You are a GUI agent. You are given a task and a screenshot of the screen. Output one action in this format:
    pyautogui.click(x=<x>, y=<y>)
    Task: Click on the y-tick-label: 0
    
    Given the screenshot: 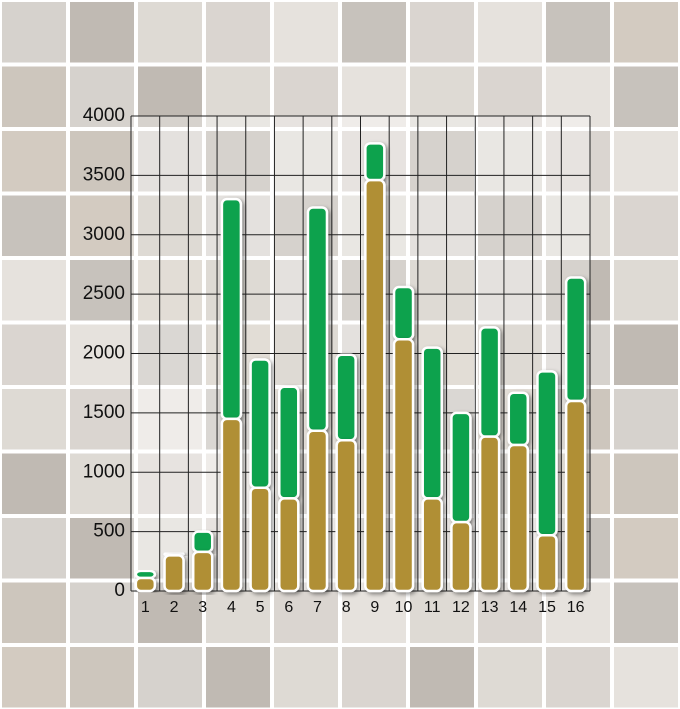 What is the action you would take?
    pyautogui.click(x=119, y=590)
    